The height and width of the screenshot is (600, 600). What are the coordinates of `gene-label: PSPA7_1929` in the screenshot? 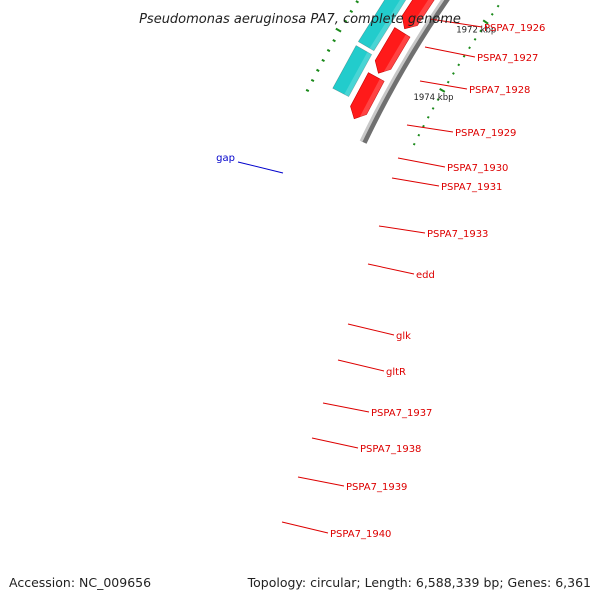 It's located at (485, 133).